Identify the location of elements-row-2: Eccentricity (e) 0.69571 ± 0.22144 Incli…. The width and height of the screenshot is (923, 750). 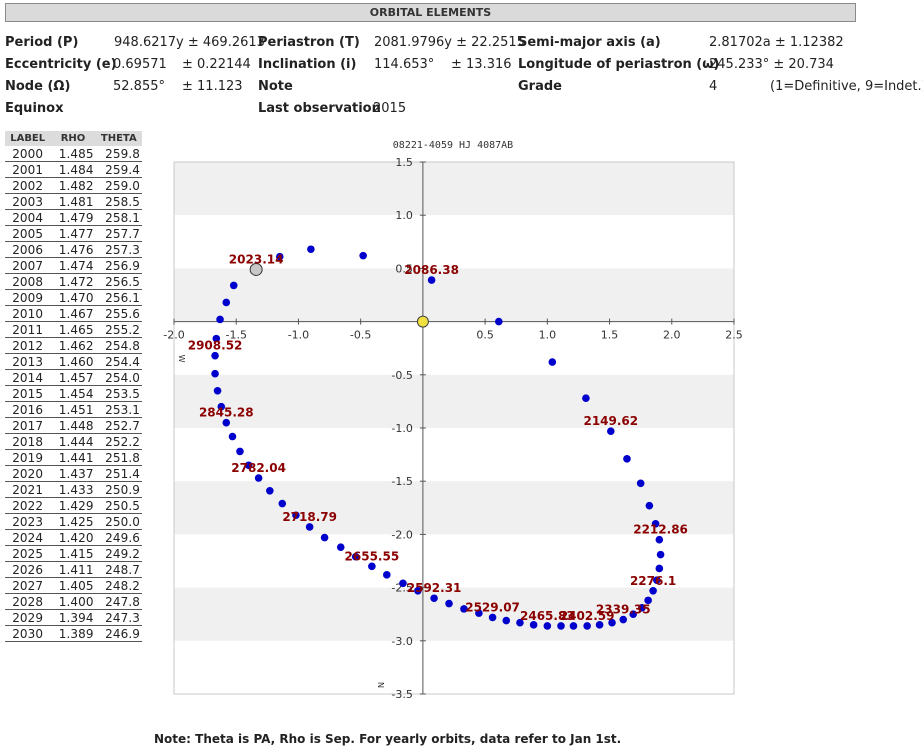
(461, 65).